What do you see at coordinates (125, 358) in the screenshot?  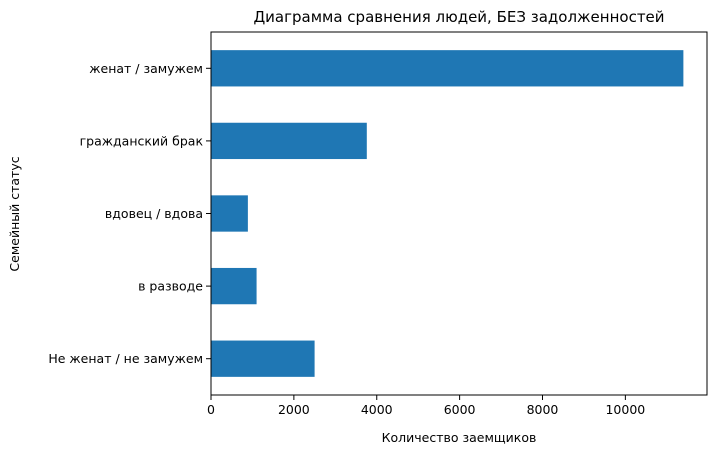 I see `y-tick-label: Не женат / не замужем` at bounding box center [125, 358].